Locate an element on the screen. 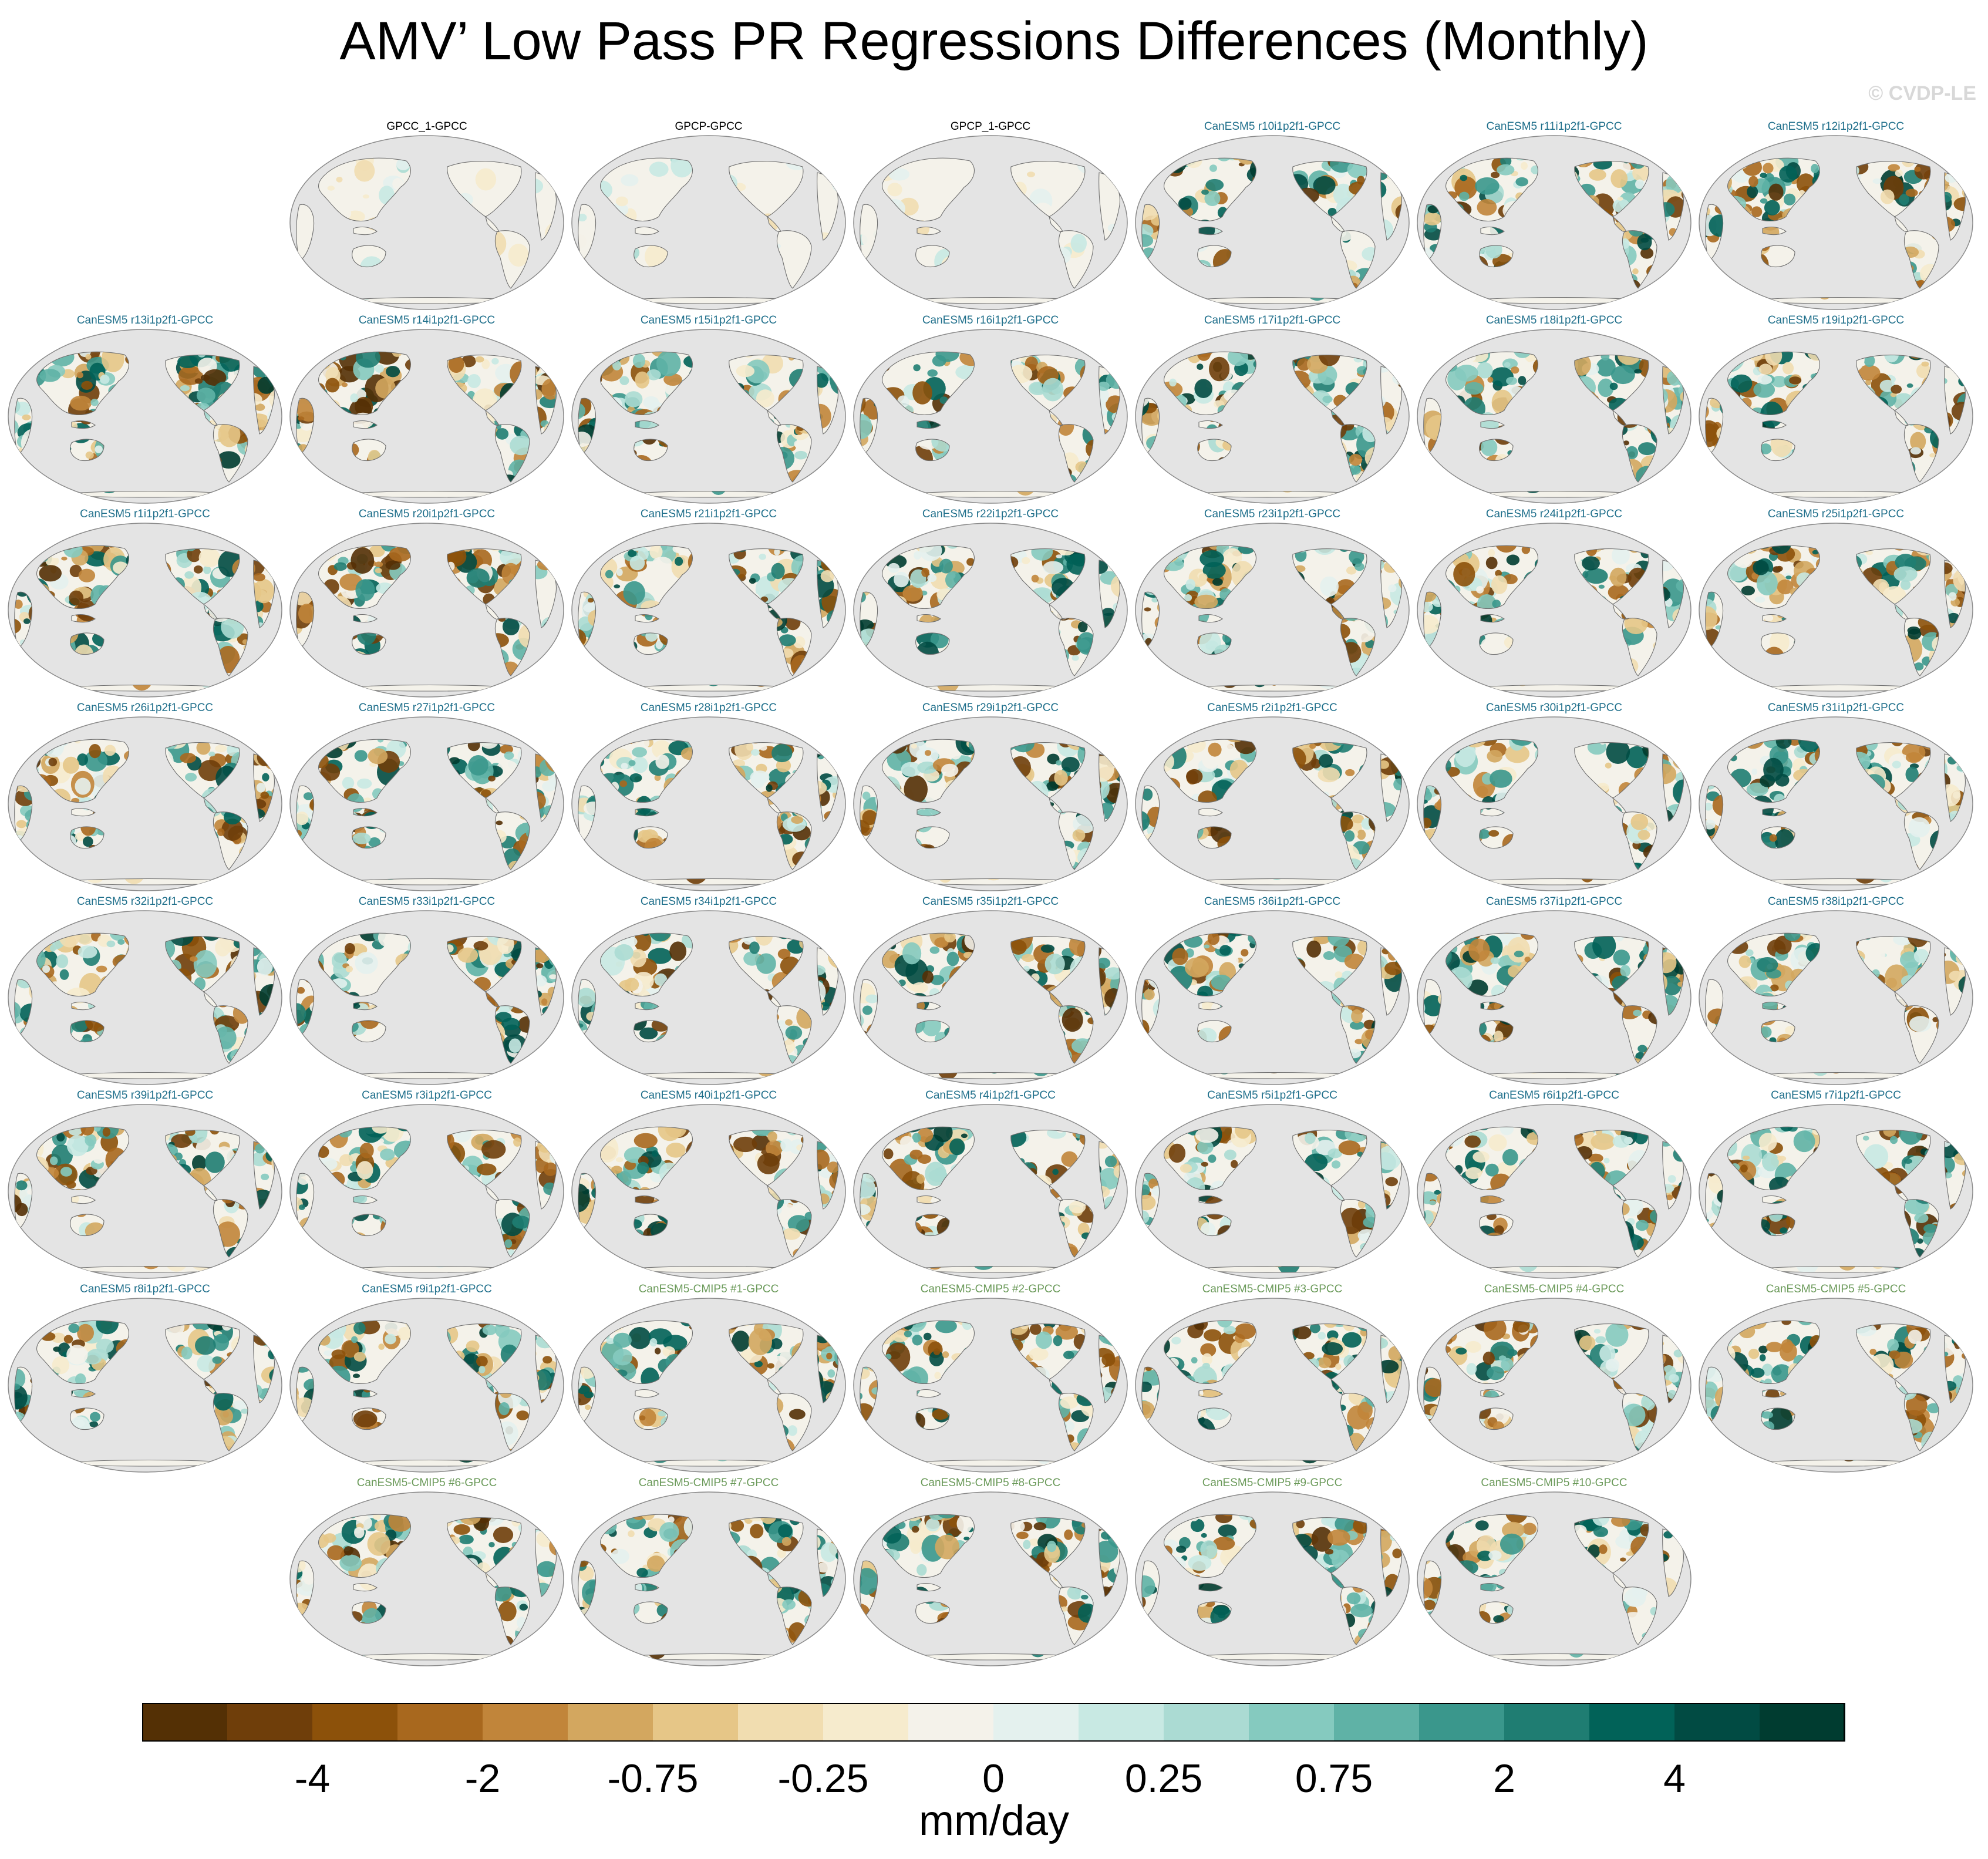  map-panel: CanESM5 r29i1p2f1-GPCC is located at coordinates (991, 798).